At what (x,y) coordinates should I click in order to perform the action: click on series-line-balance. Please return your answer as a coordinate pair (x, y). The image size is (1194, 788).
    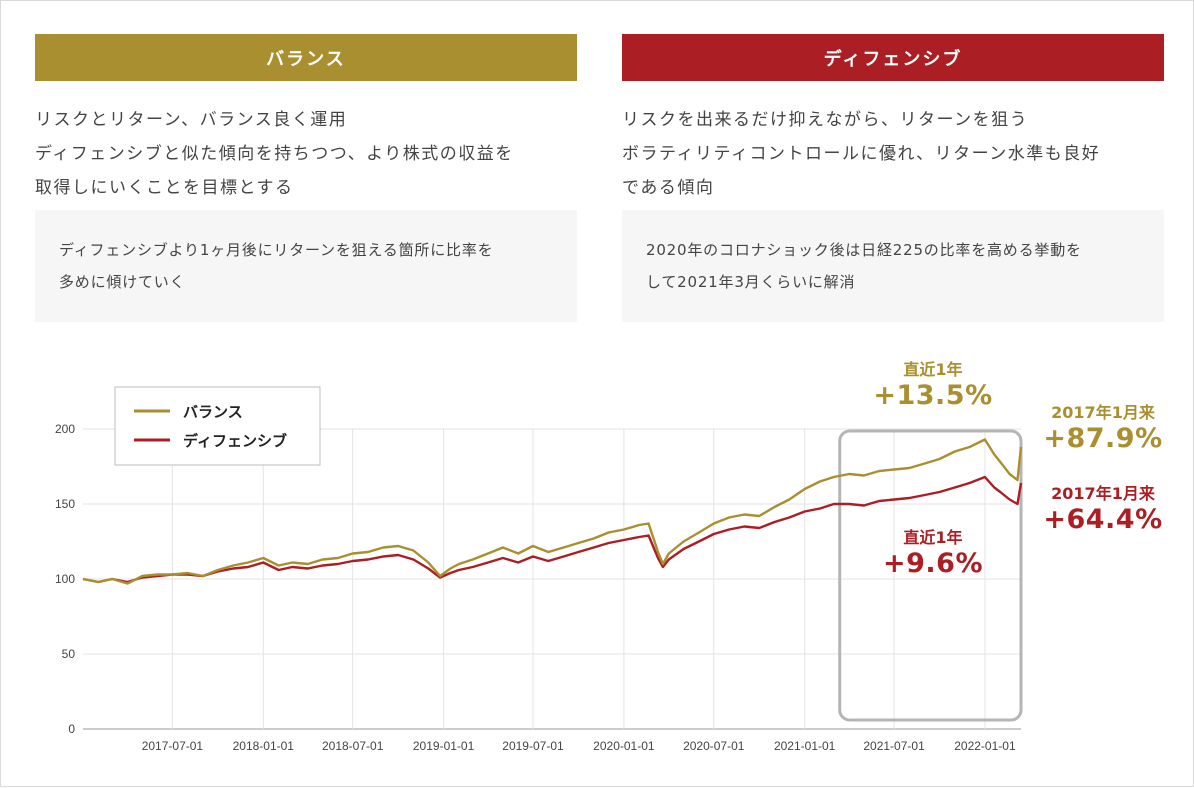
    Looking at the image, I should click on (552, 511).